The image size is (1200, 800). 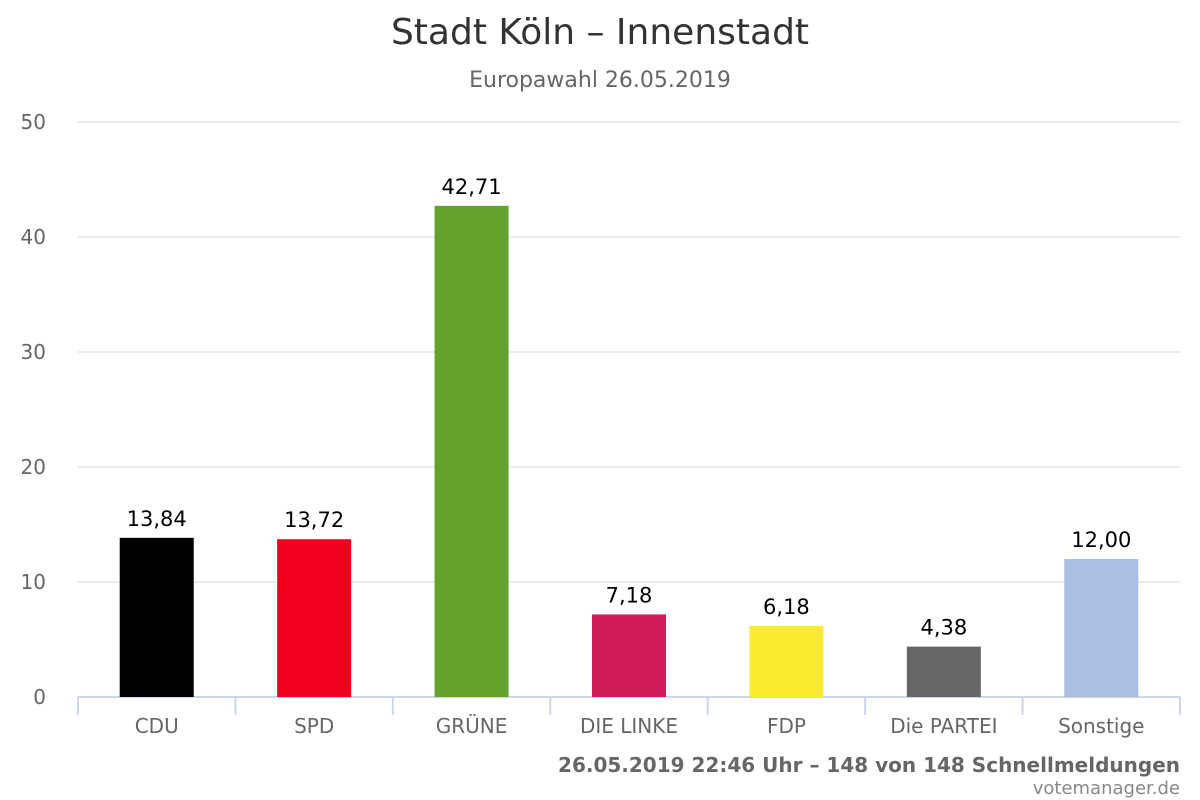 I want to click on data-label: 13,72, so click(x=314, y=520).